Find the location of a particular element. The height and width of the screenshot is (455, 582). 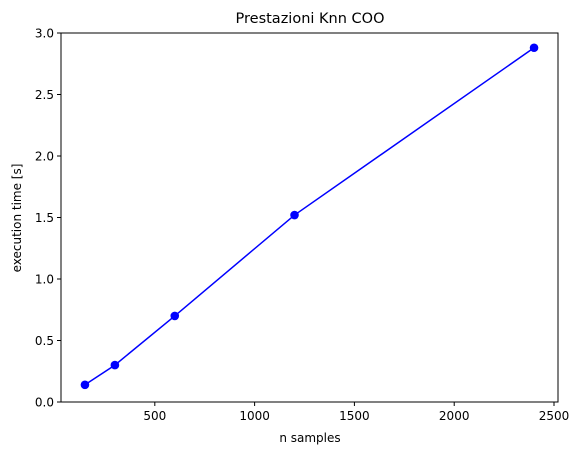

x-tick-label: 1500 is located at coordinates (354, 416).